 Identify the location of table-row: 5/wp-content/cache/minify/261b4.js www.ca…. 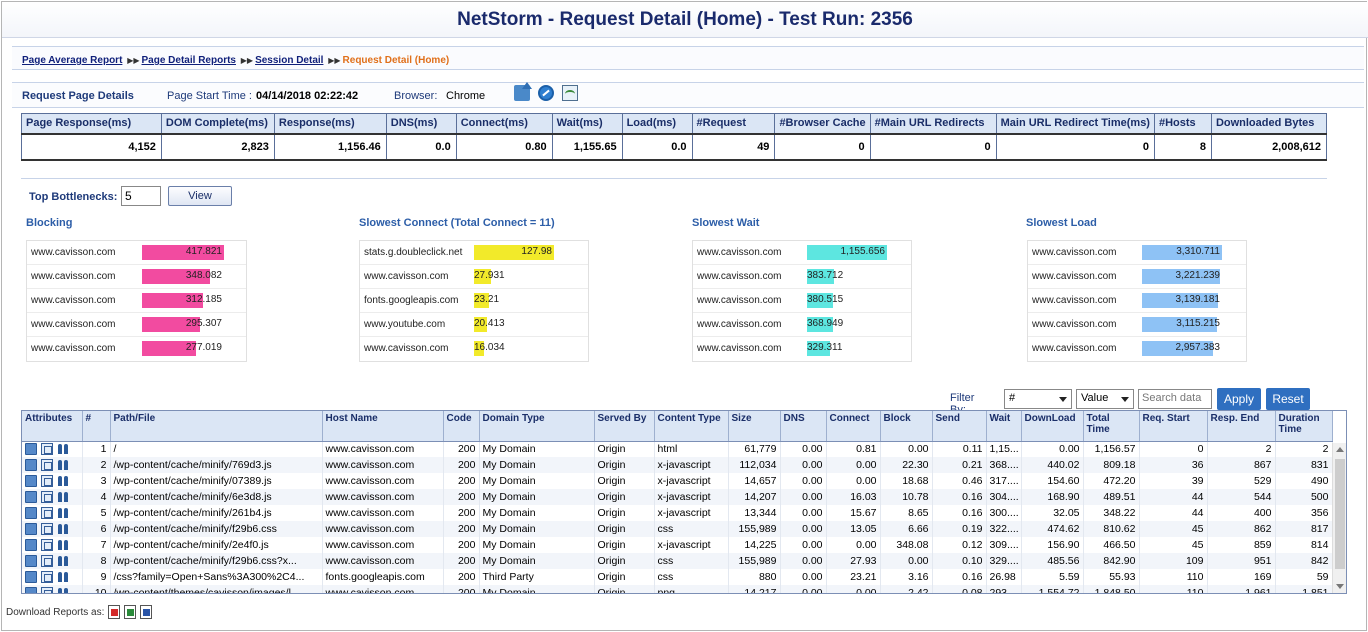
(677, 513).